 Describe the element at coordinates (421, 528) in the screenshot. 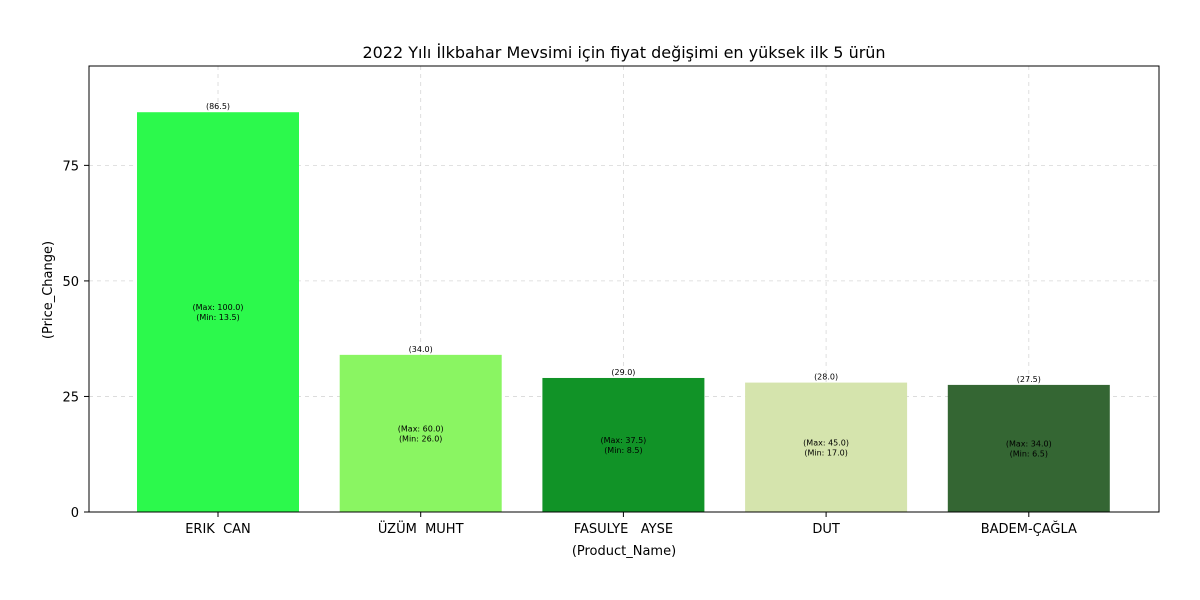

I see `x-tick-label: ÜZÜM MUHT` at that location.